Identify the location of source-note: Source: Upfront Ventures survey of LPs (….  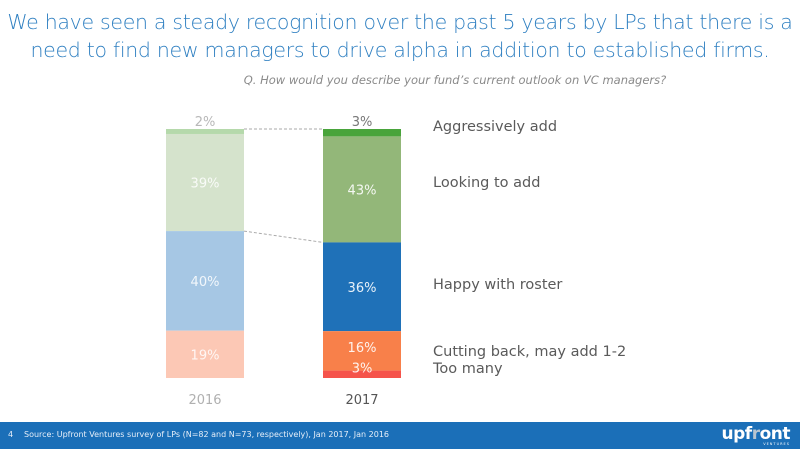
(206, 434).